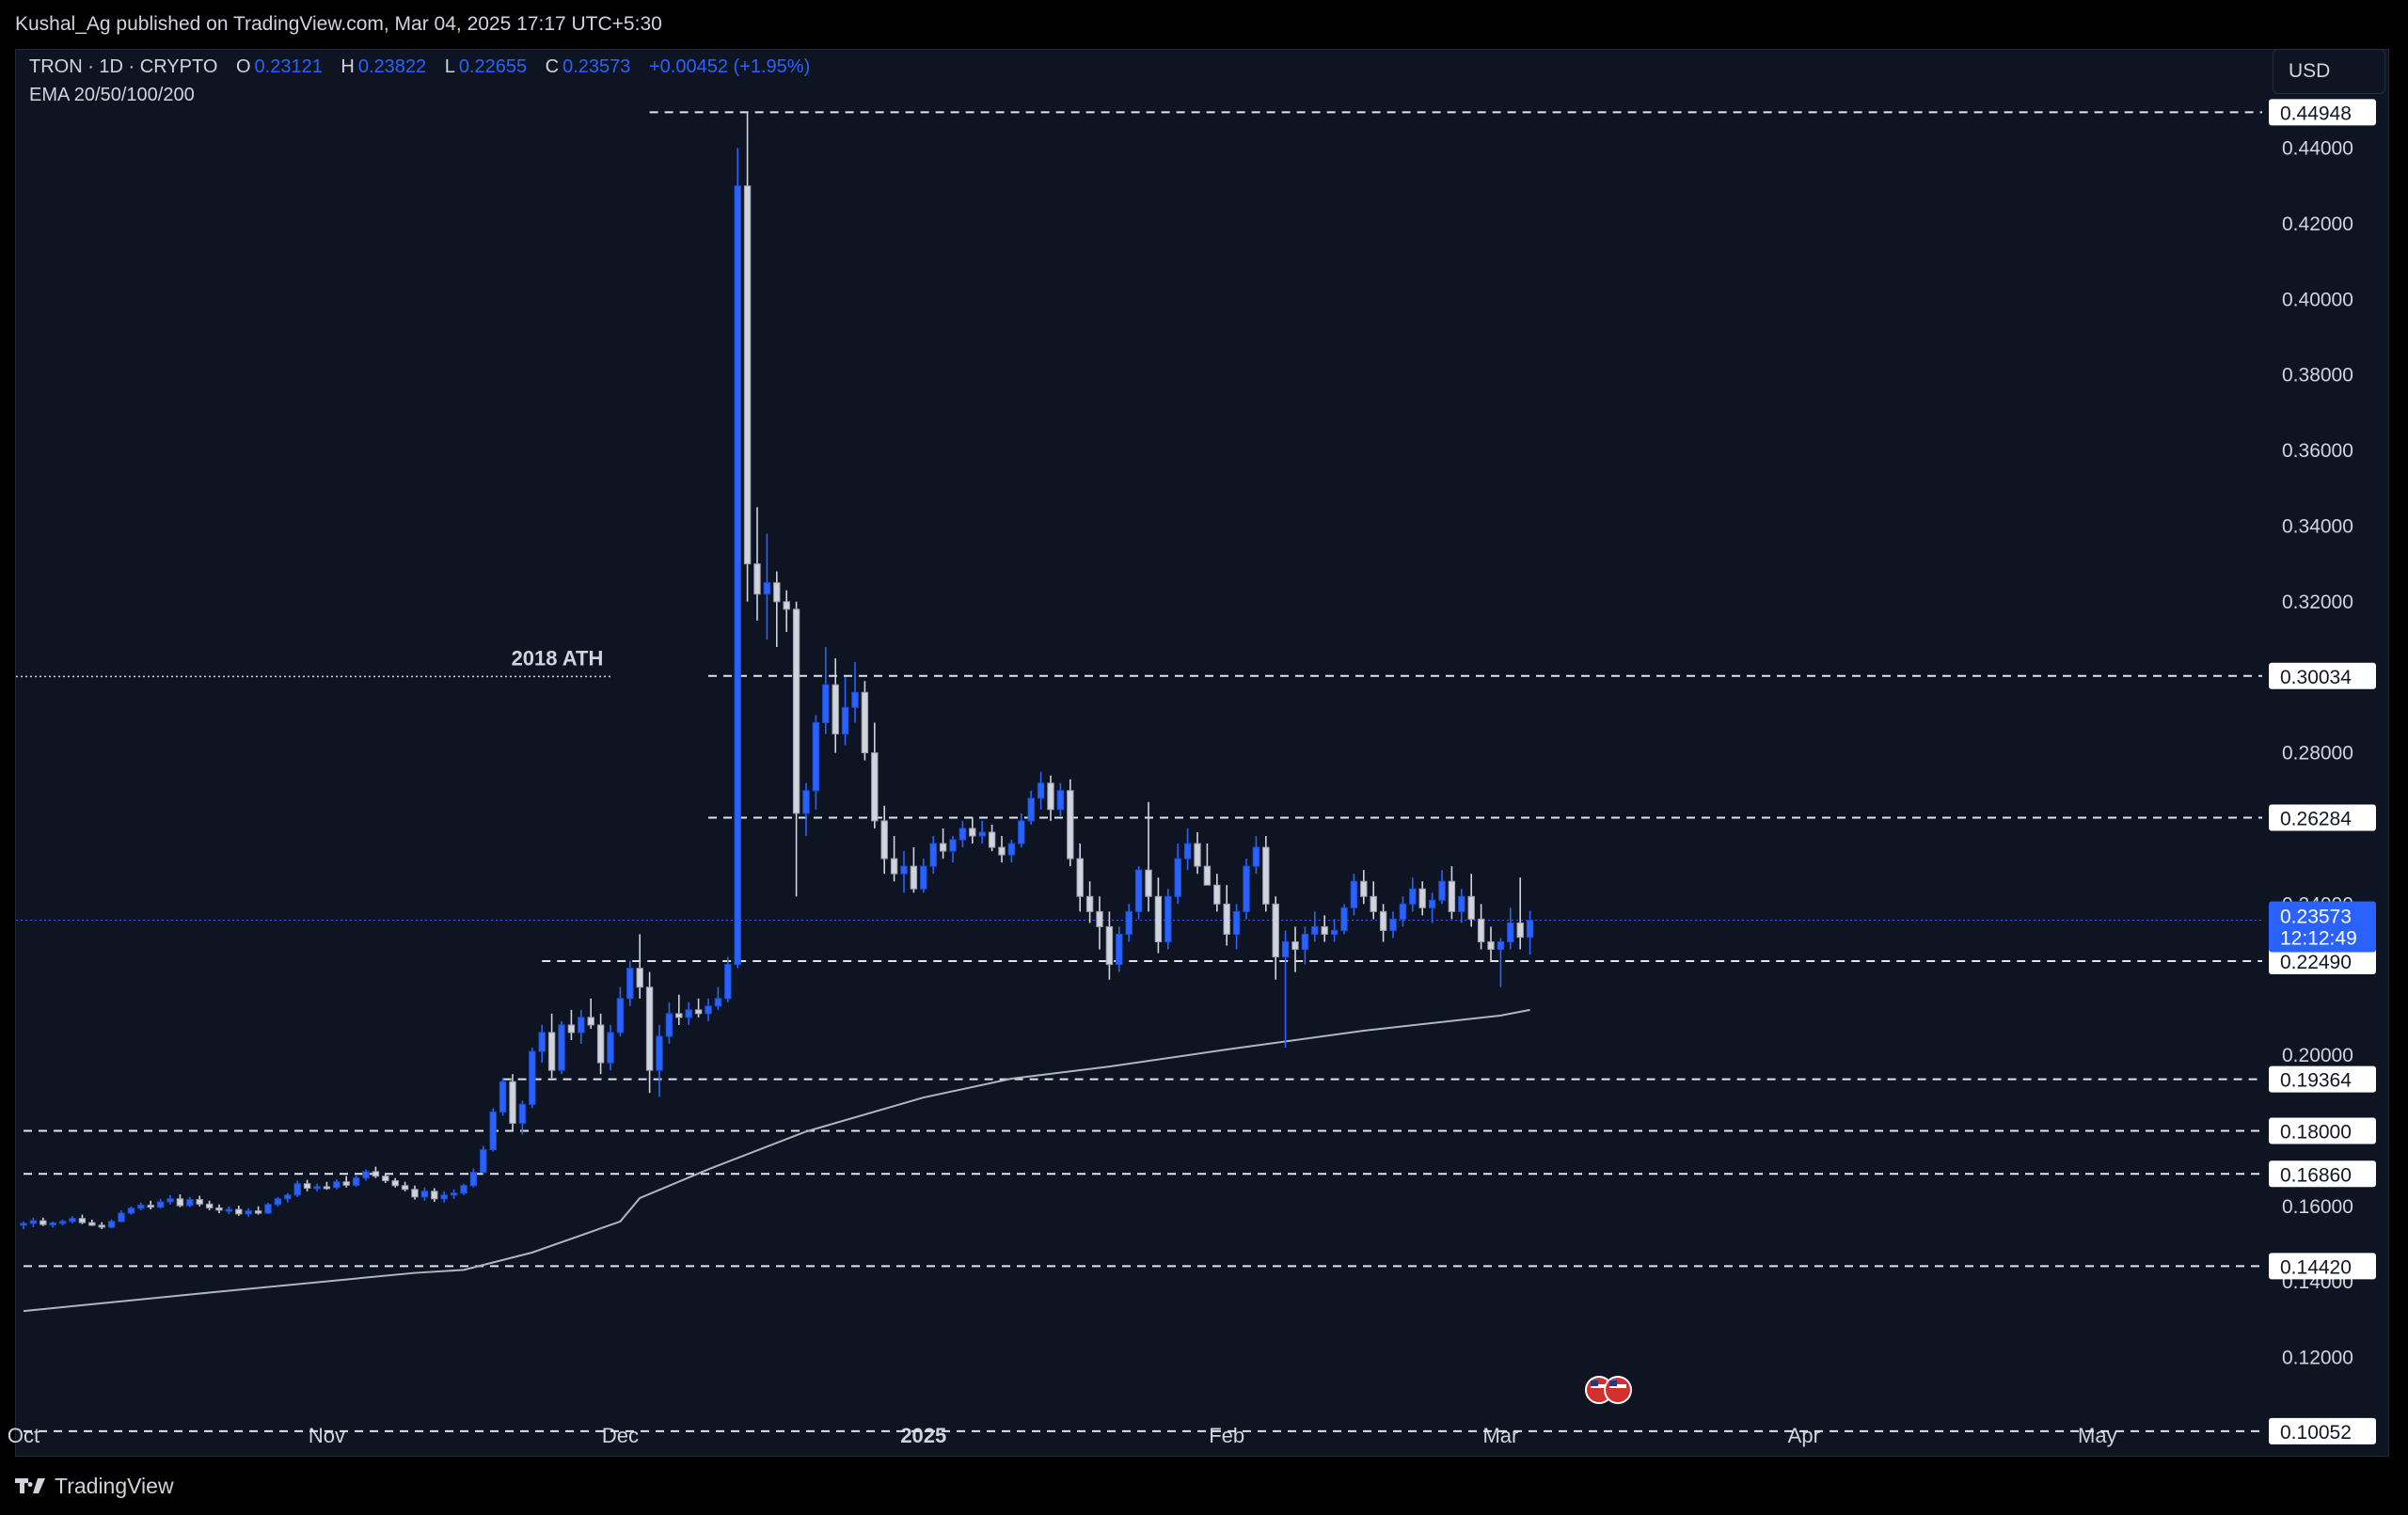 Image resolution: width=2408 pixels, height=1515 pixels. What do you see at coordinates (2317, 1207) in the screenshot?
I see `price-tick-label: 0.16000` at bounding box center [2317, 1207].